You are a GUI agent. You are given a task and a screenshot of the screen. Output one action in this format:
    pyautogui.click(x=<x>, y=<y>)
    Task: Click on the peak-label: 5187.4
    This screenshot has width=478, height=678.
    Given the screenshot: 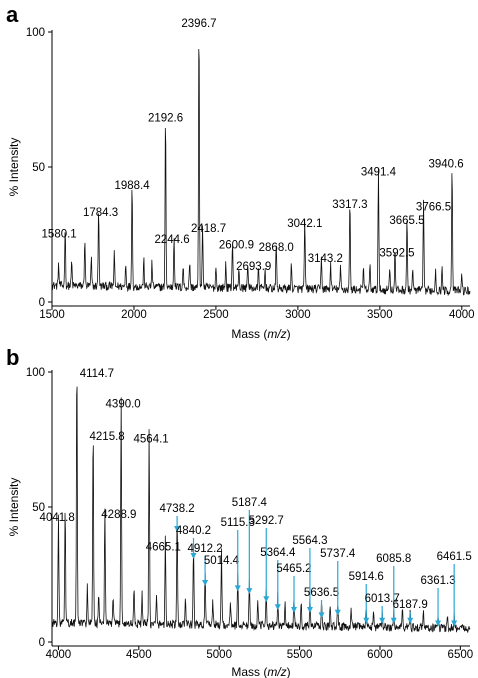 What is the action you would take?
    pyautogui.click(x=250, y=503)
    